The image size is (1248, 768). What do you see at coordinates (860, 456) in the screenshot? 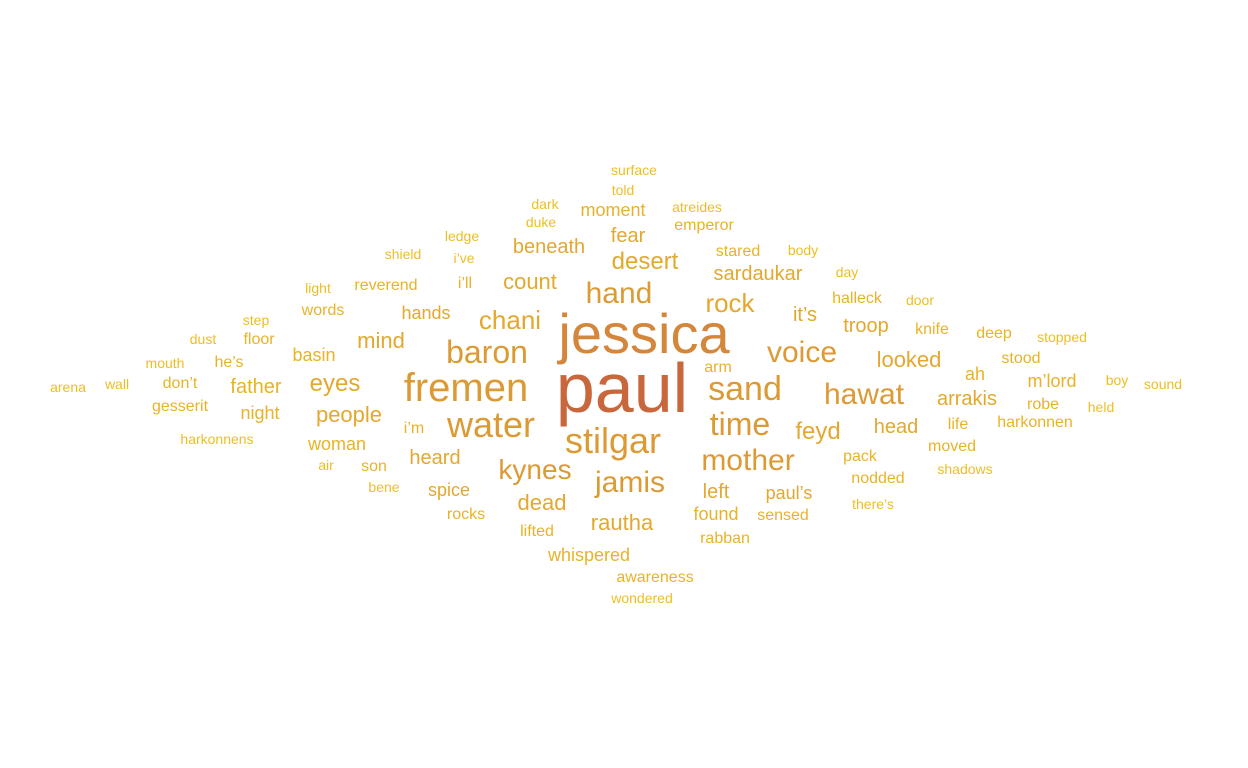
I see `cloud-word: pack` at bounding box center [860, 456].